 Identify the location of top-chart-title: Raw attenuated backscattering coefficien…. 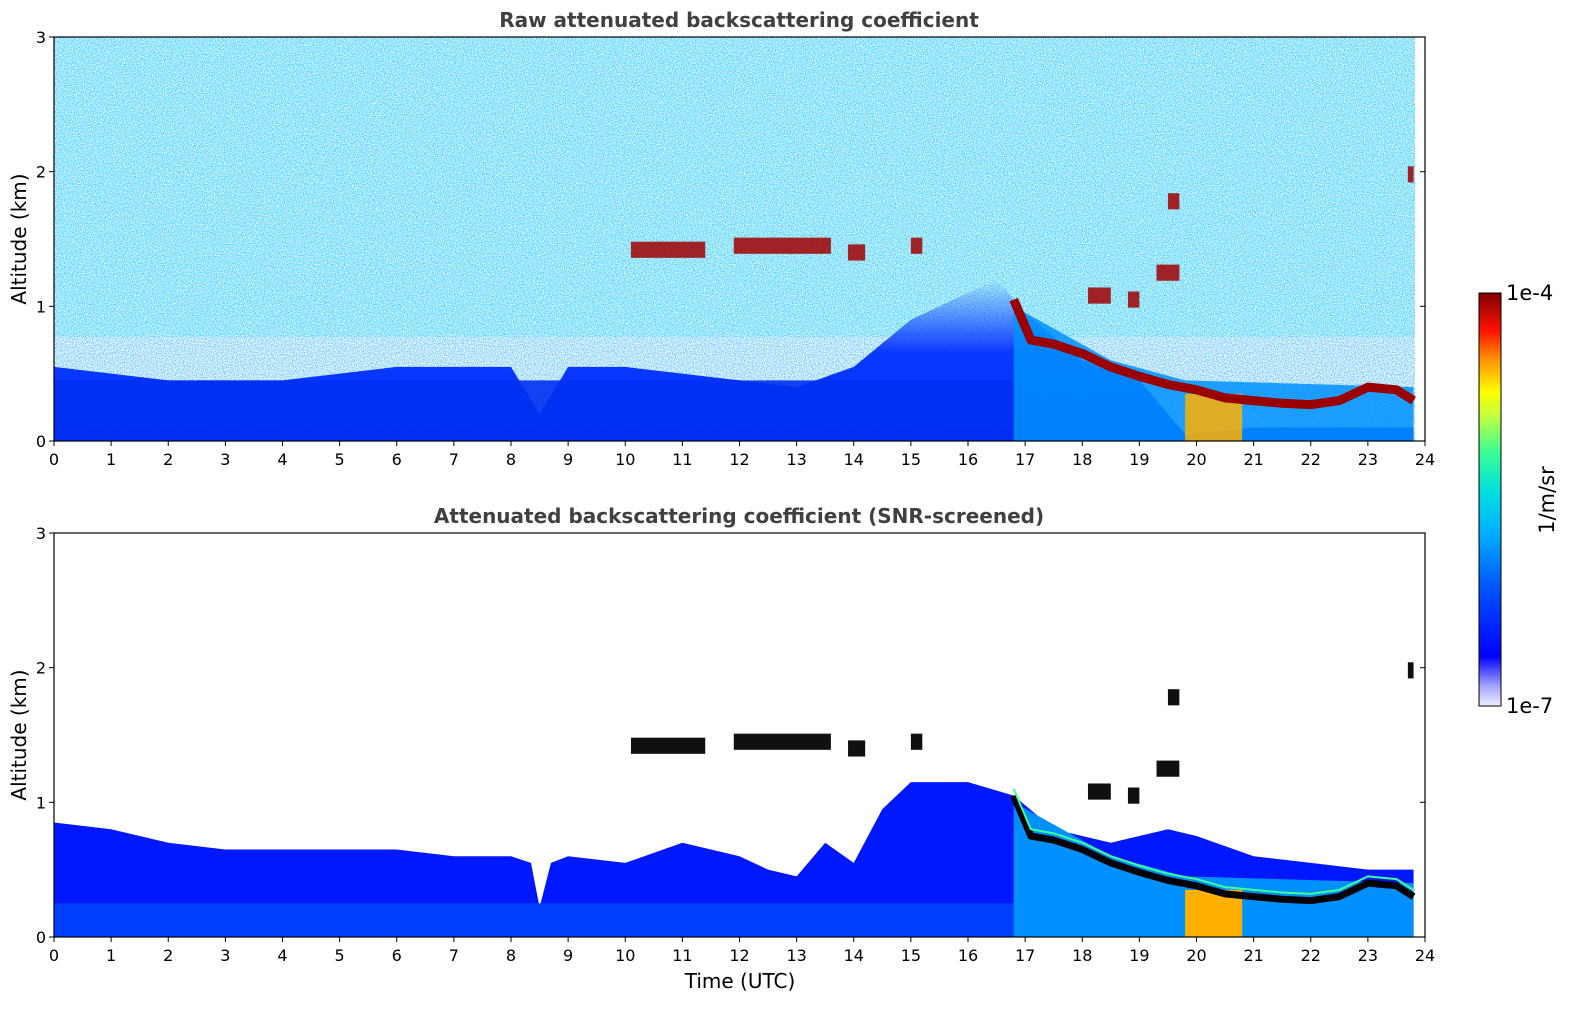
(739, 20).